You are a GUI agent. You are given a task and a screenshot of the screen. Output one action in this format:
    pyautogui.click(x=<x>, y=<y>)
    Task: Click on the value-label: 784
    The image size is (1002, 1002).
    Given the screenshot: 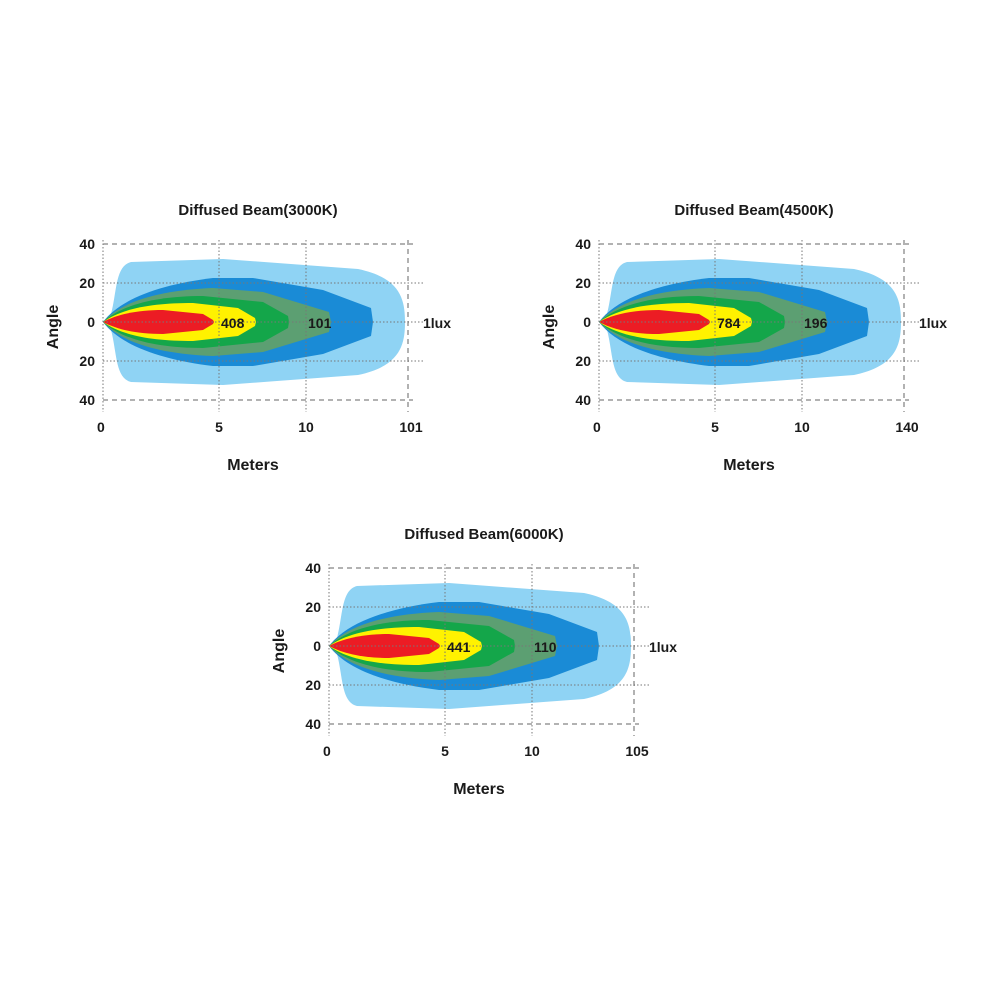 What is the action you would take?
    pyautogui.click(x=729, y=323)
    